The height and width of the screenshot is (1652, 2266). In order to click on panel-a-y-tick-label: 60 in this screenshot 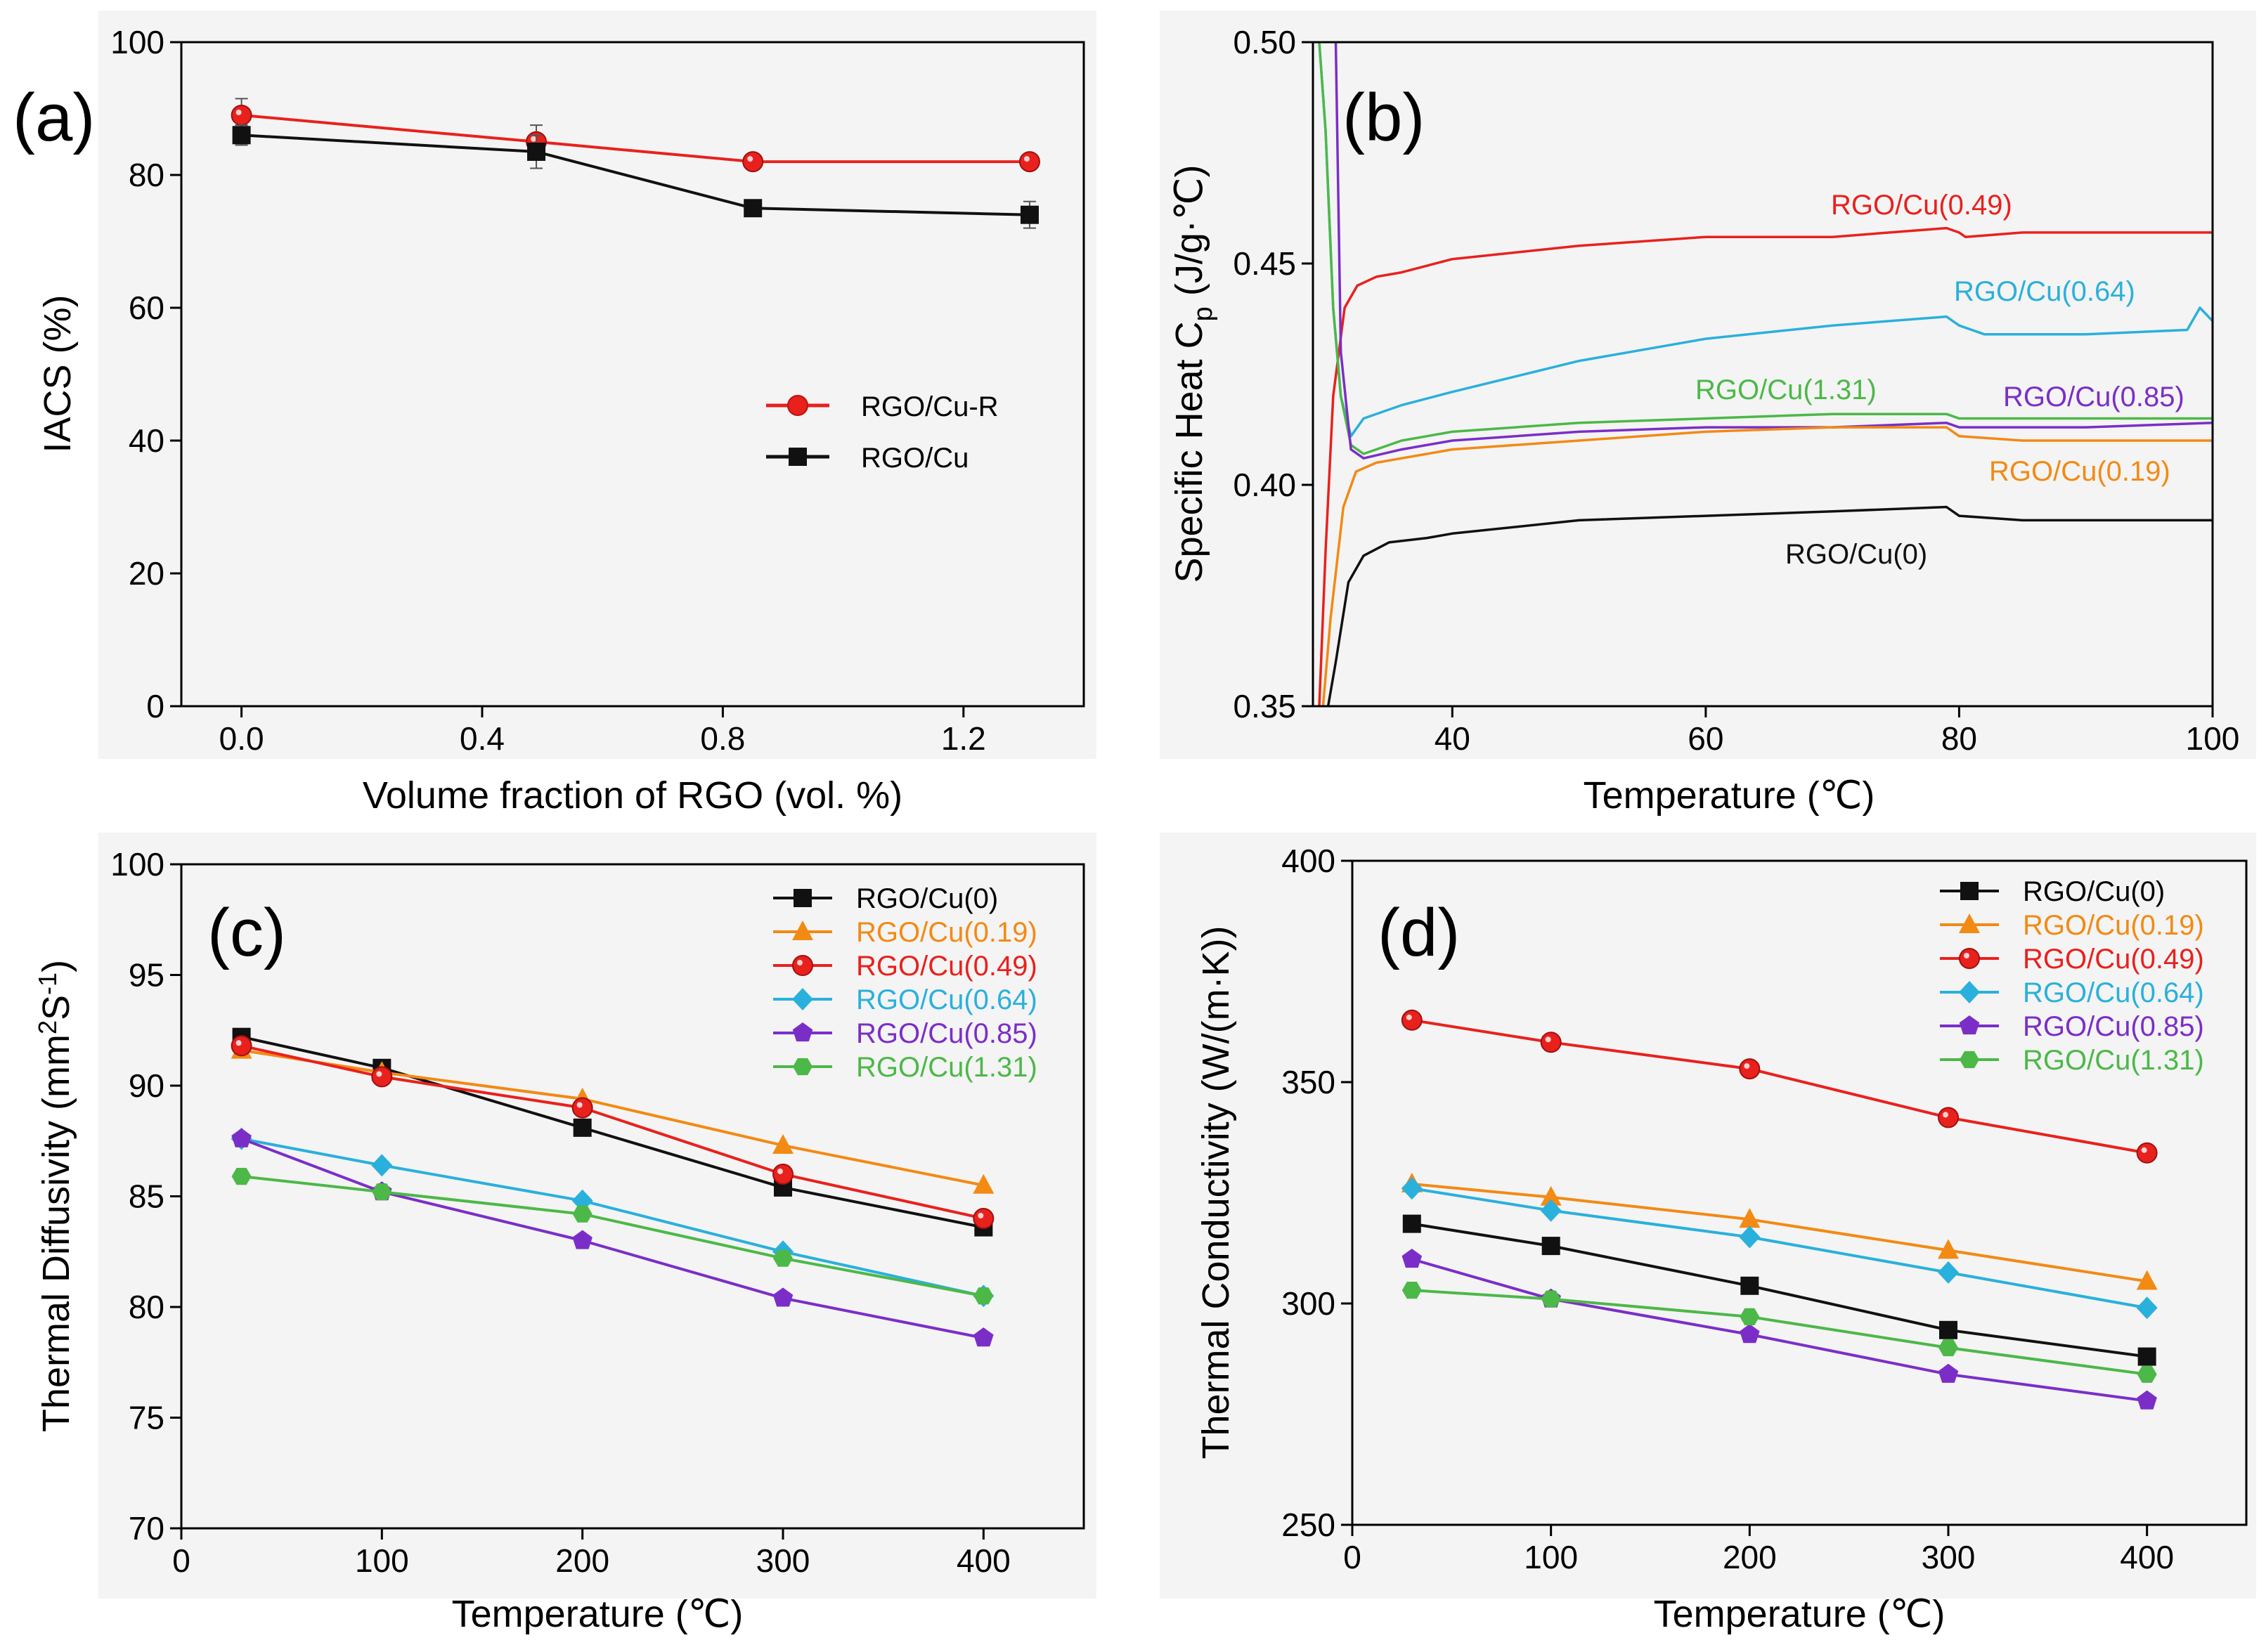, I will do `click(146, 308)`.